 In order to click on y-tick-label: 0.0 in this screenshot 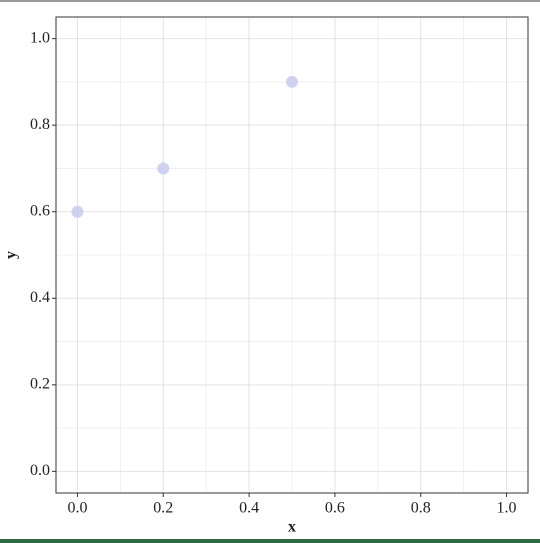, I will do `click(40, 470)`.